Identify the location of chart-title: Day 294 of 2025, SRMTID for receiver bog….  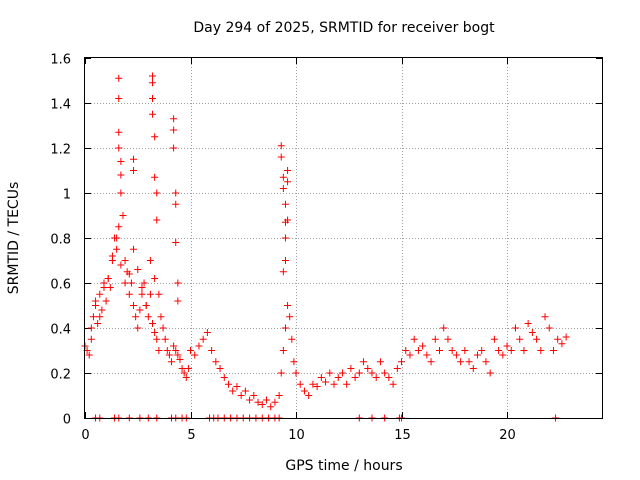
(344, 28).